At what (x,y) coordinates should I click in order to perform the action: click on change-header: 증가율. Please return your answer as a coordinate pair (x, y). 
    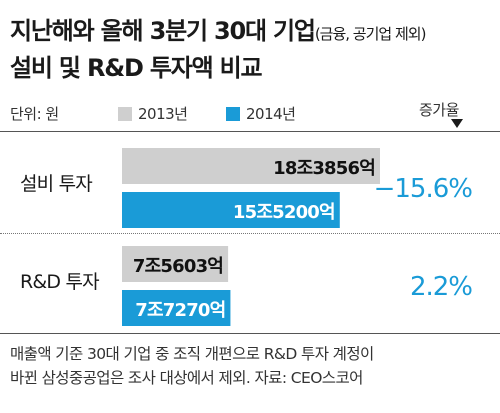
    Looking at the image, I should click on (439, 110).